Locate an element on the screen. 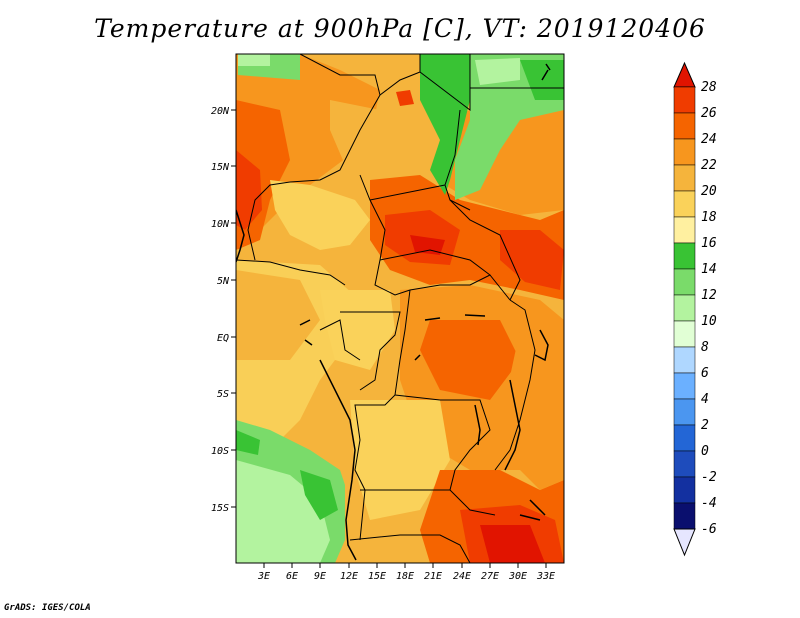  lat-label: 10S is located at coordinates (220, 451).